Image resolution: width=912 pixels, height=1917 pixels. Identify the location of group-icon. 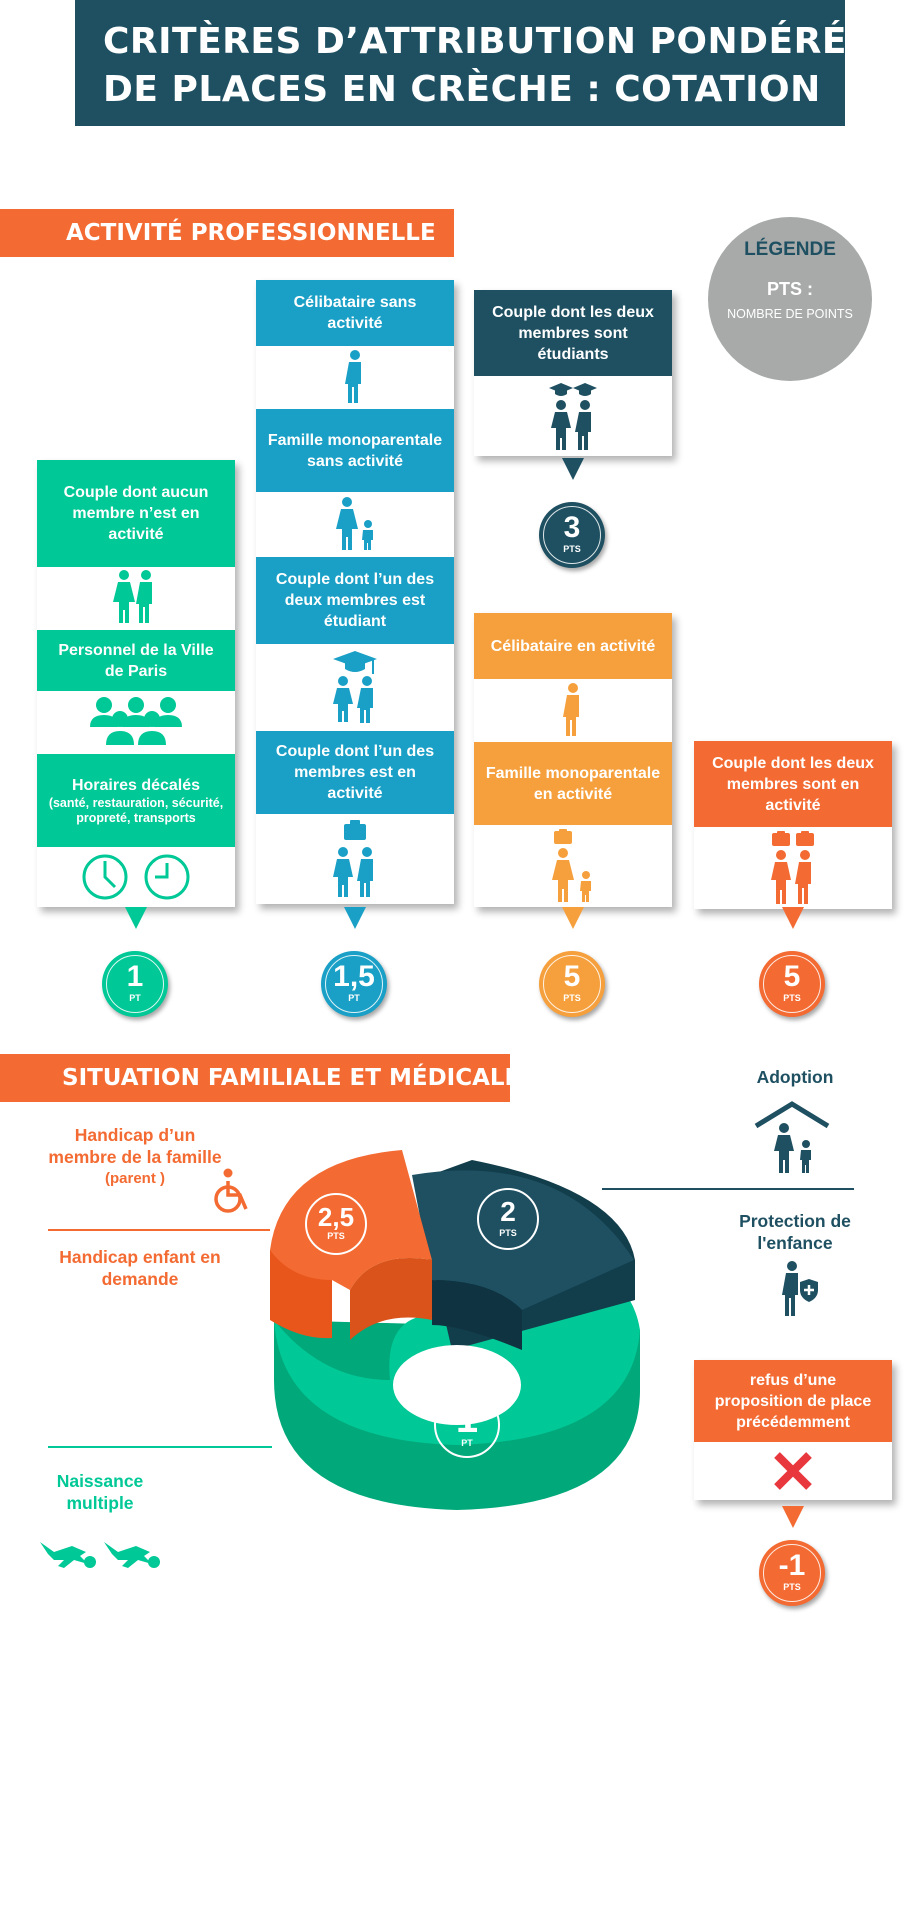
(136, 721).